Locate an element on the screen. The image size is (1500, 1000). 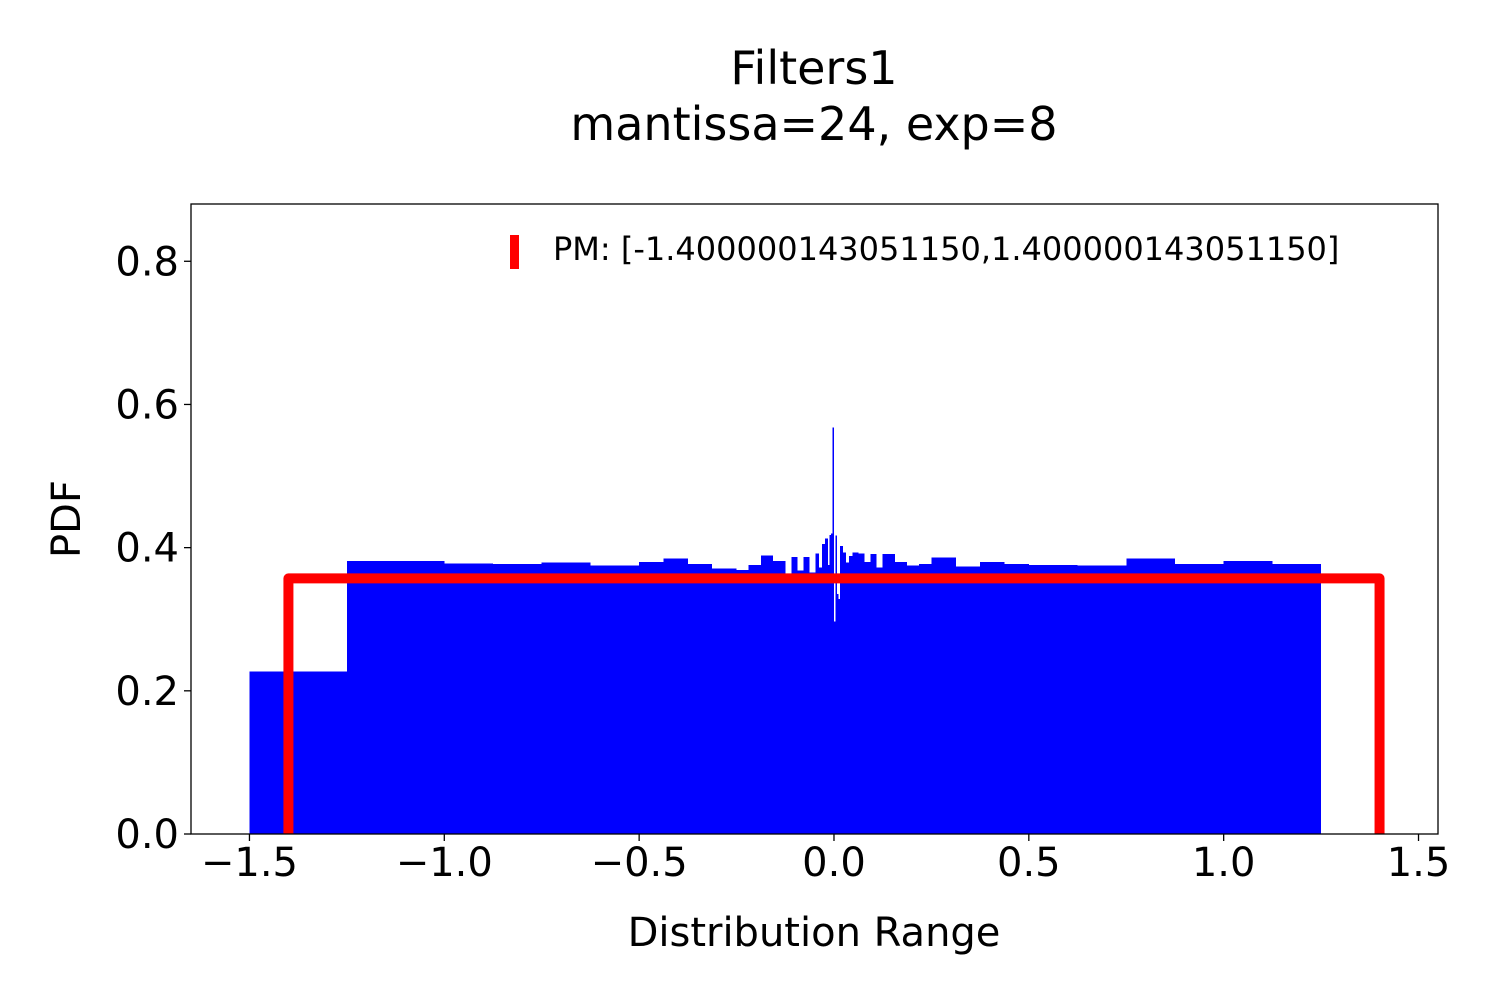
x-tick-label: 0.0 is located at coordinates (834, 863).